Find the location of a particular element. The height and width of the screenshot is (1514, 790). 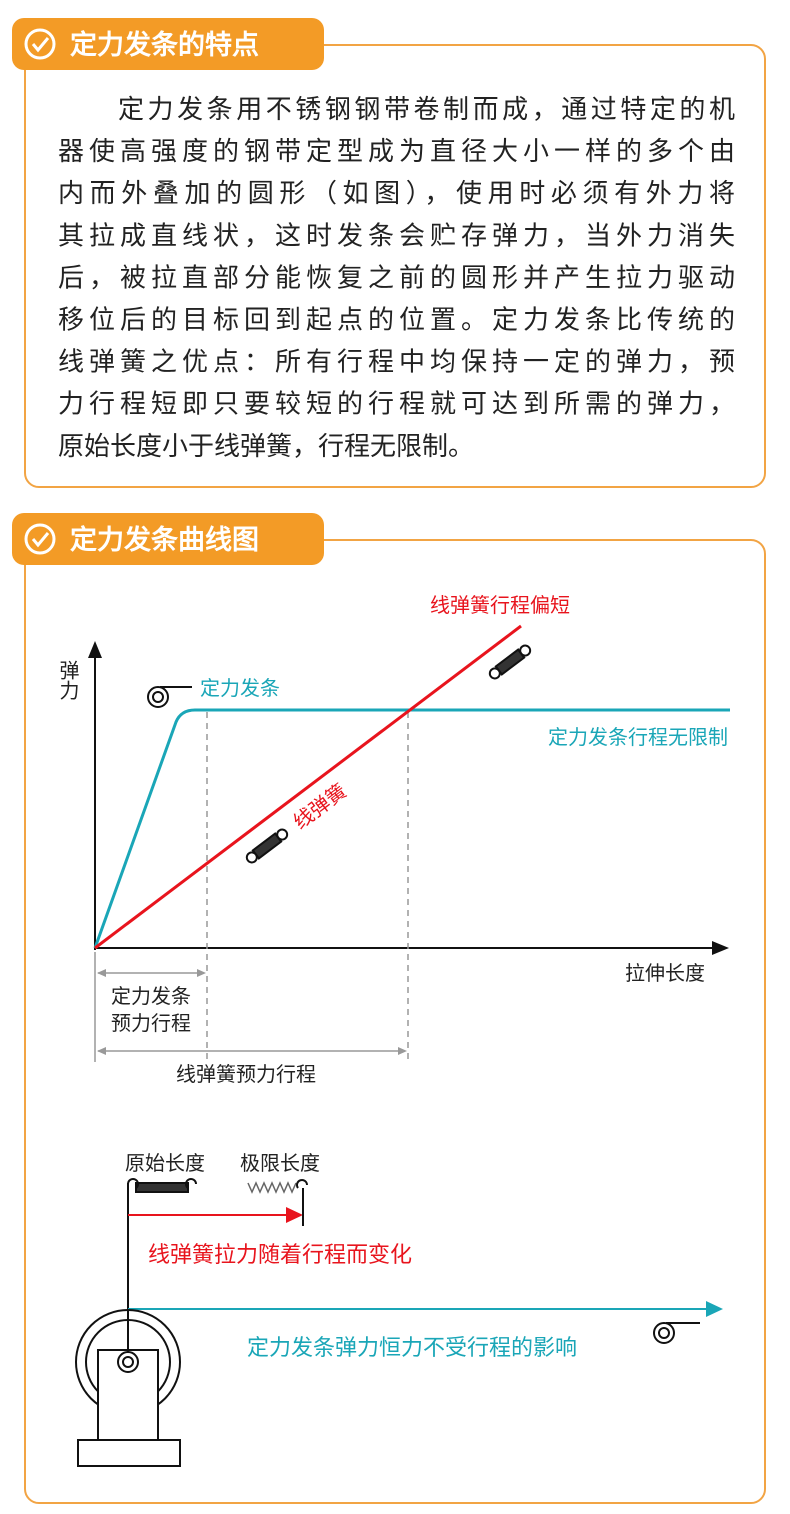

line-preload-label: 线弹簧预力行程 is located at coordinates (246, 1074).